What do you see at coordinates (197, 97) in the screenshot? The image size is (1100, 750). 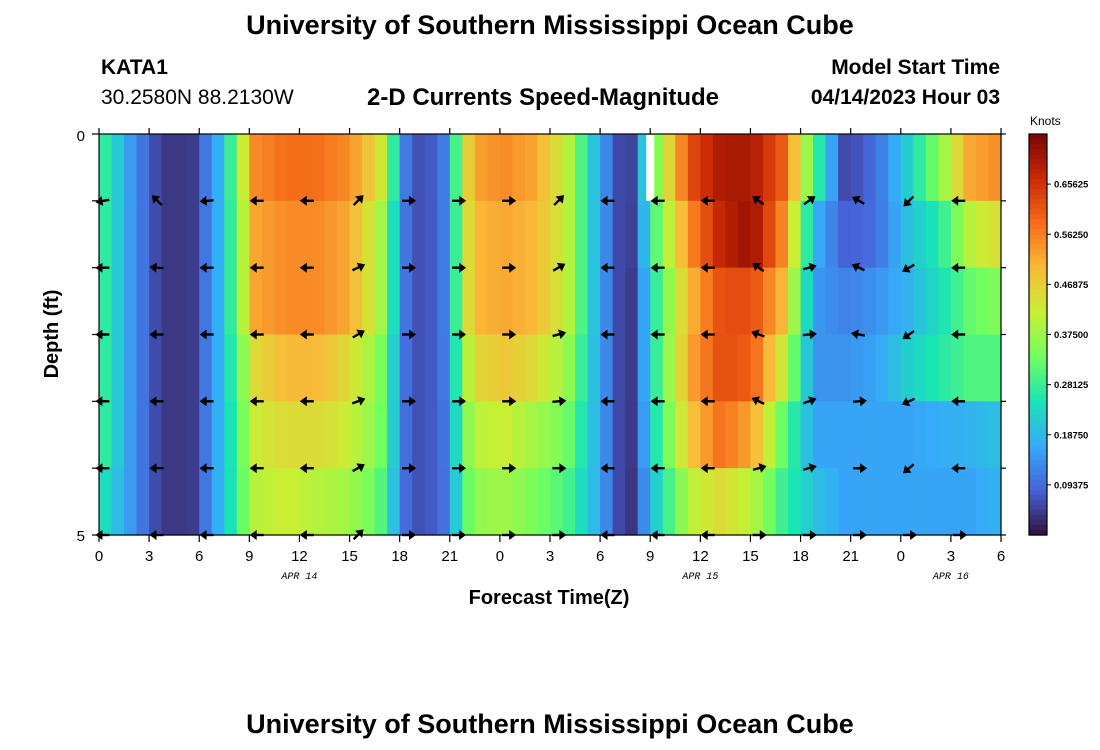 I see `station-coords: 30.2580N 88.2130W` at bounding box center [197, 97].